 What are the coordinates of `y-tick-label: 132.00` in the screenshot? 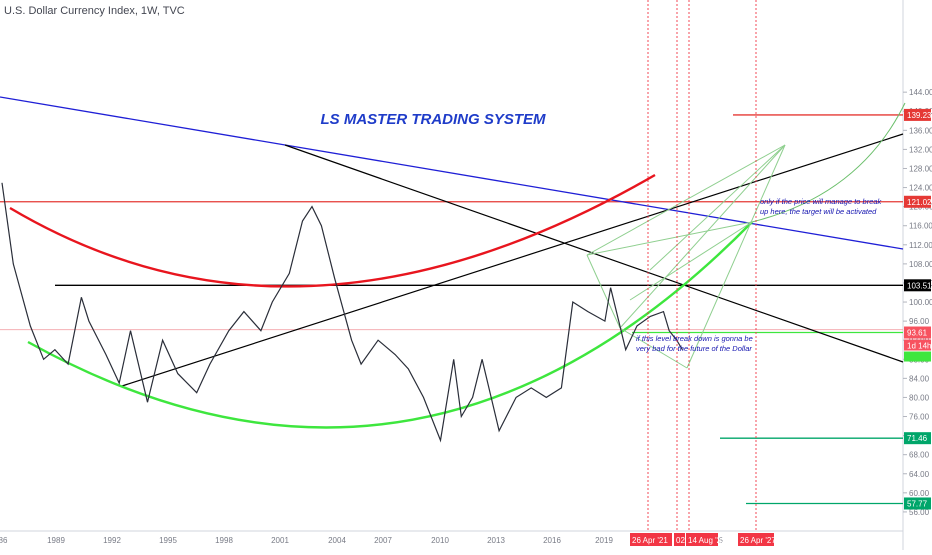 It's located at (920, 149).